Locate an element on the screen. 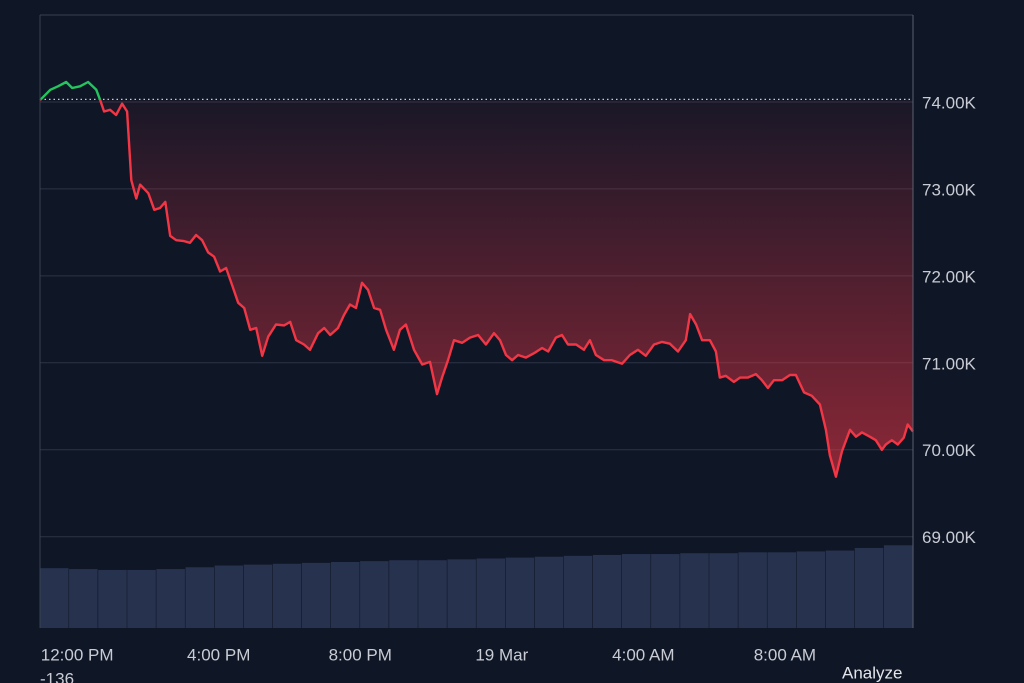  x-tick-label: 4:00 PM is located at coordinates (218, 654).